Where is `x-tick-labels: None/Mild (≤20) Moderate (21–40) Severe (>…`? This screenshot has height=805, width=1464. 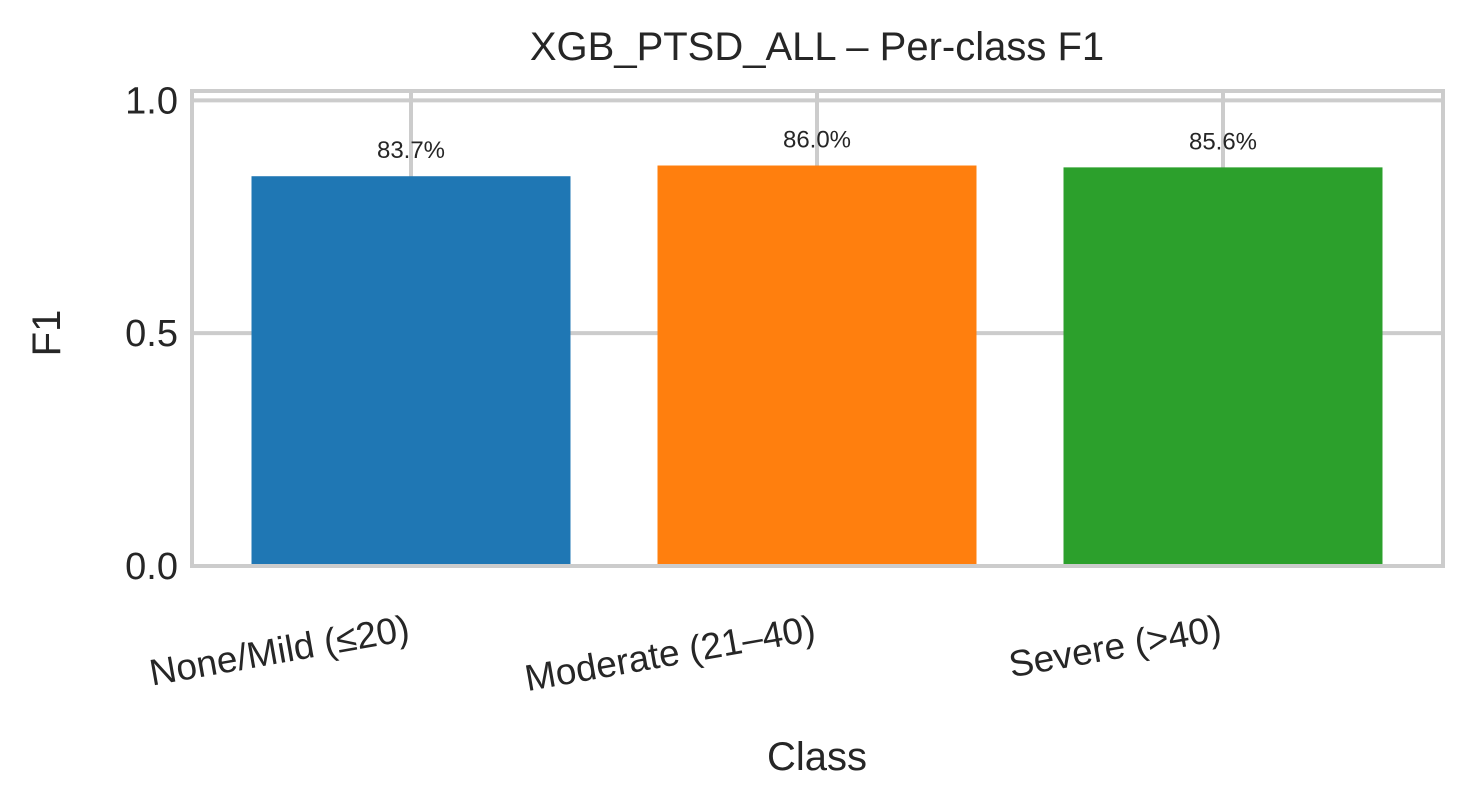 x-tick-labels: None/Mild (≤20) Moderate (21–40) Severe (>… is located at coordinates (685, 653).